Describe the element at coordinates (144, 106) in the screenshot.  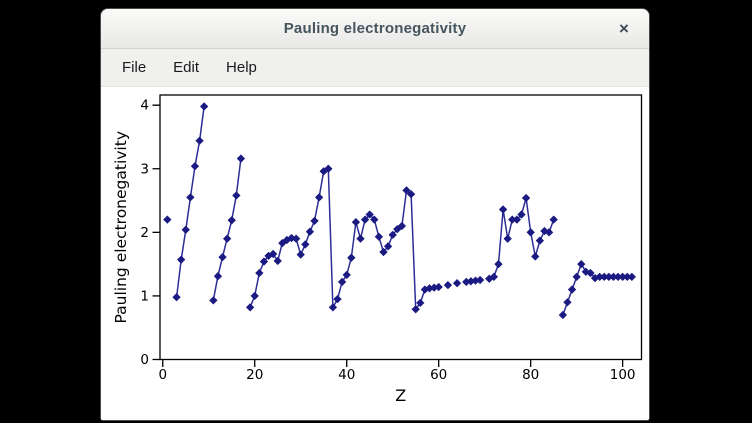
I see `y-tick-label: 4` at that location.